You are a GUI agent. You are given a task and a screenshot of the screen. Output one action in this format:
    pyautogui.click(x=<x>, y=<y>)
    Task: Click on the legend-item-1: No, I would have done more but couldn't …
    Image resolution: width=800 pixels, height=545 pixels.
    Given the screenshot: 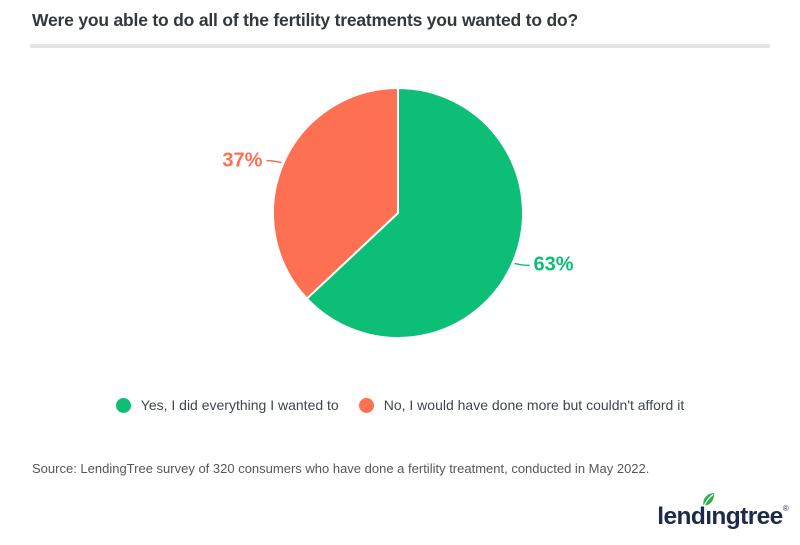 What is the action you would take?
    pyautogui.click(x=521, y=405)
    